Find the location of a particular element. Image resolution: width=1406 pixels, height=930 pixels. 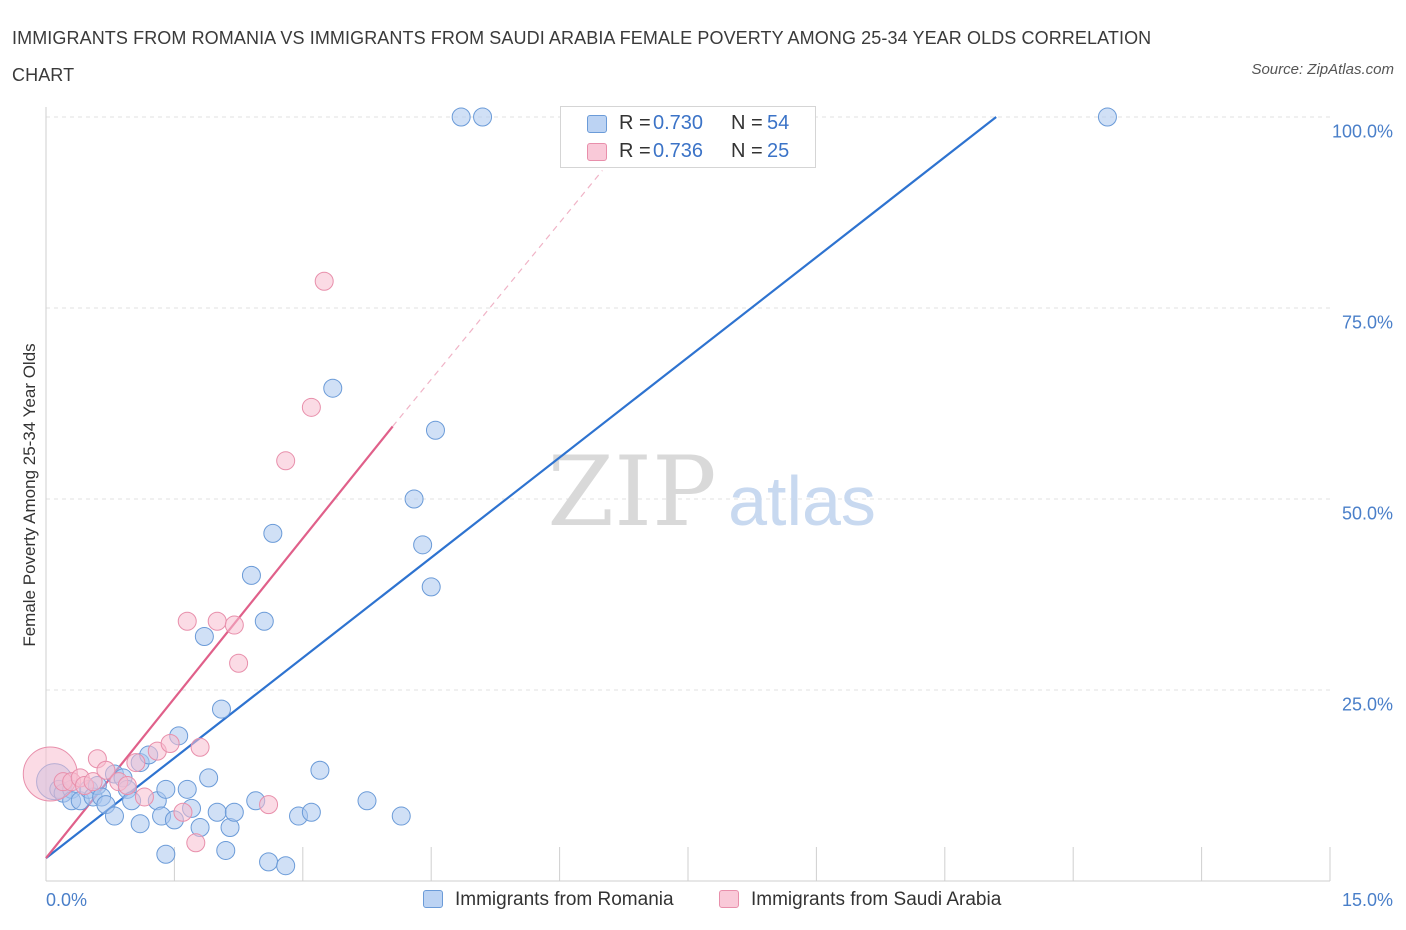

romania-swatch is located at coordinates (597, 124).